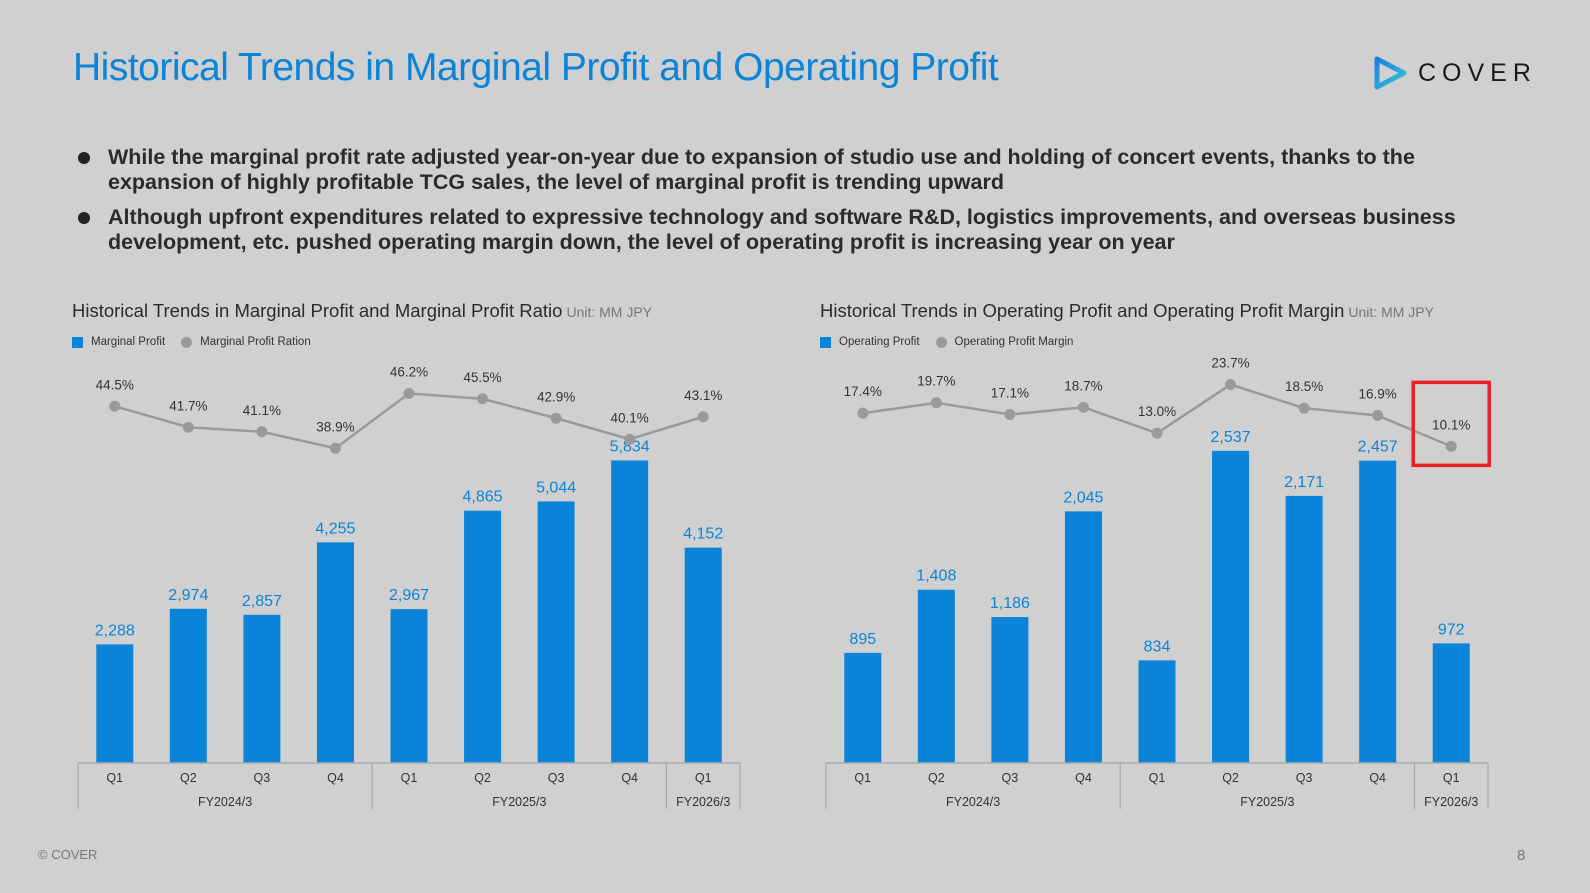  I want to click on bar-value-label: 972, so click(1451, 629).